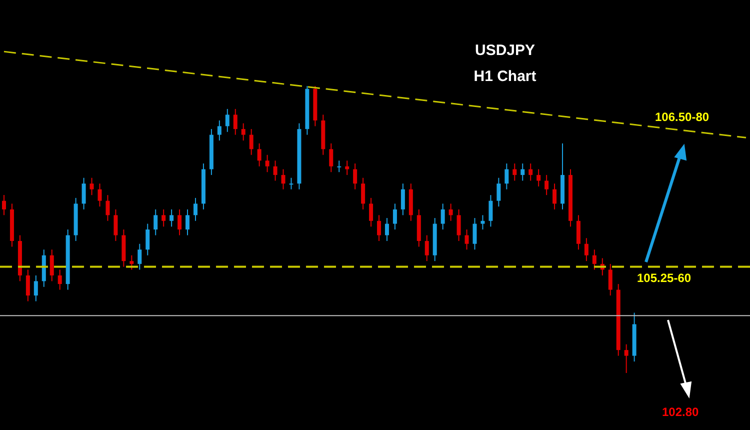  What do you see at coordinates (680, 412) in the screenshot?
I see `text: 102.80` at bounding box center [680, 412].